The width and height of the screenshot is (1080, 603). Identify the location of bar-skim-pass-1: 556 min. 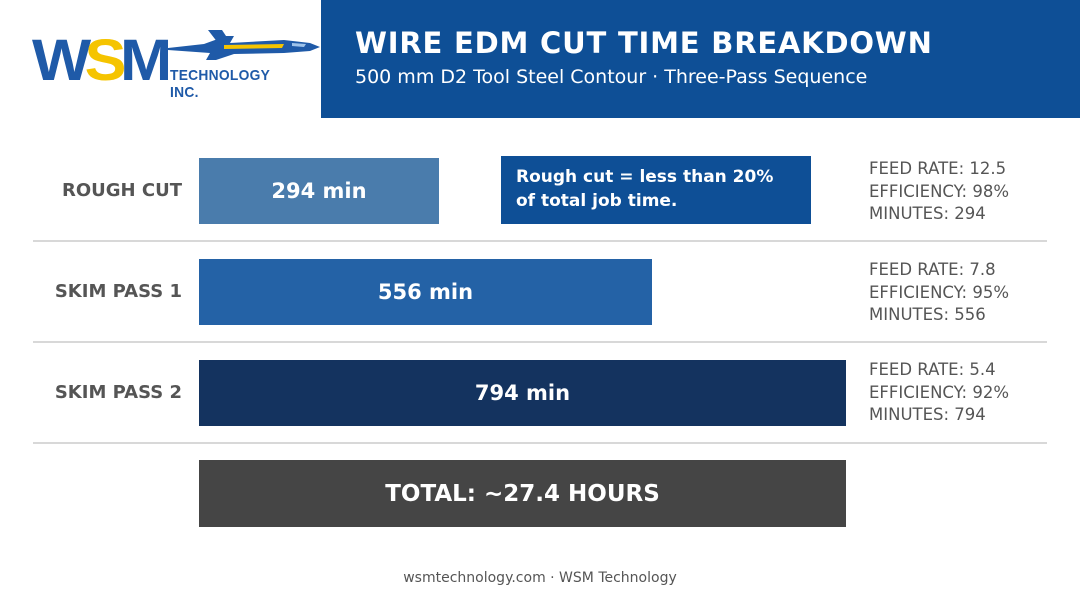
(425, 292).